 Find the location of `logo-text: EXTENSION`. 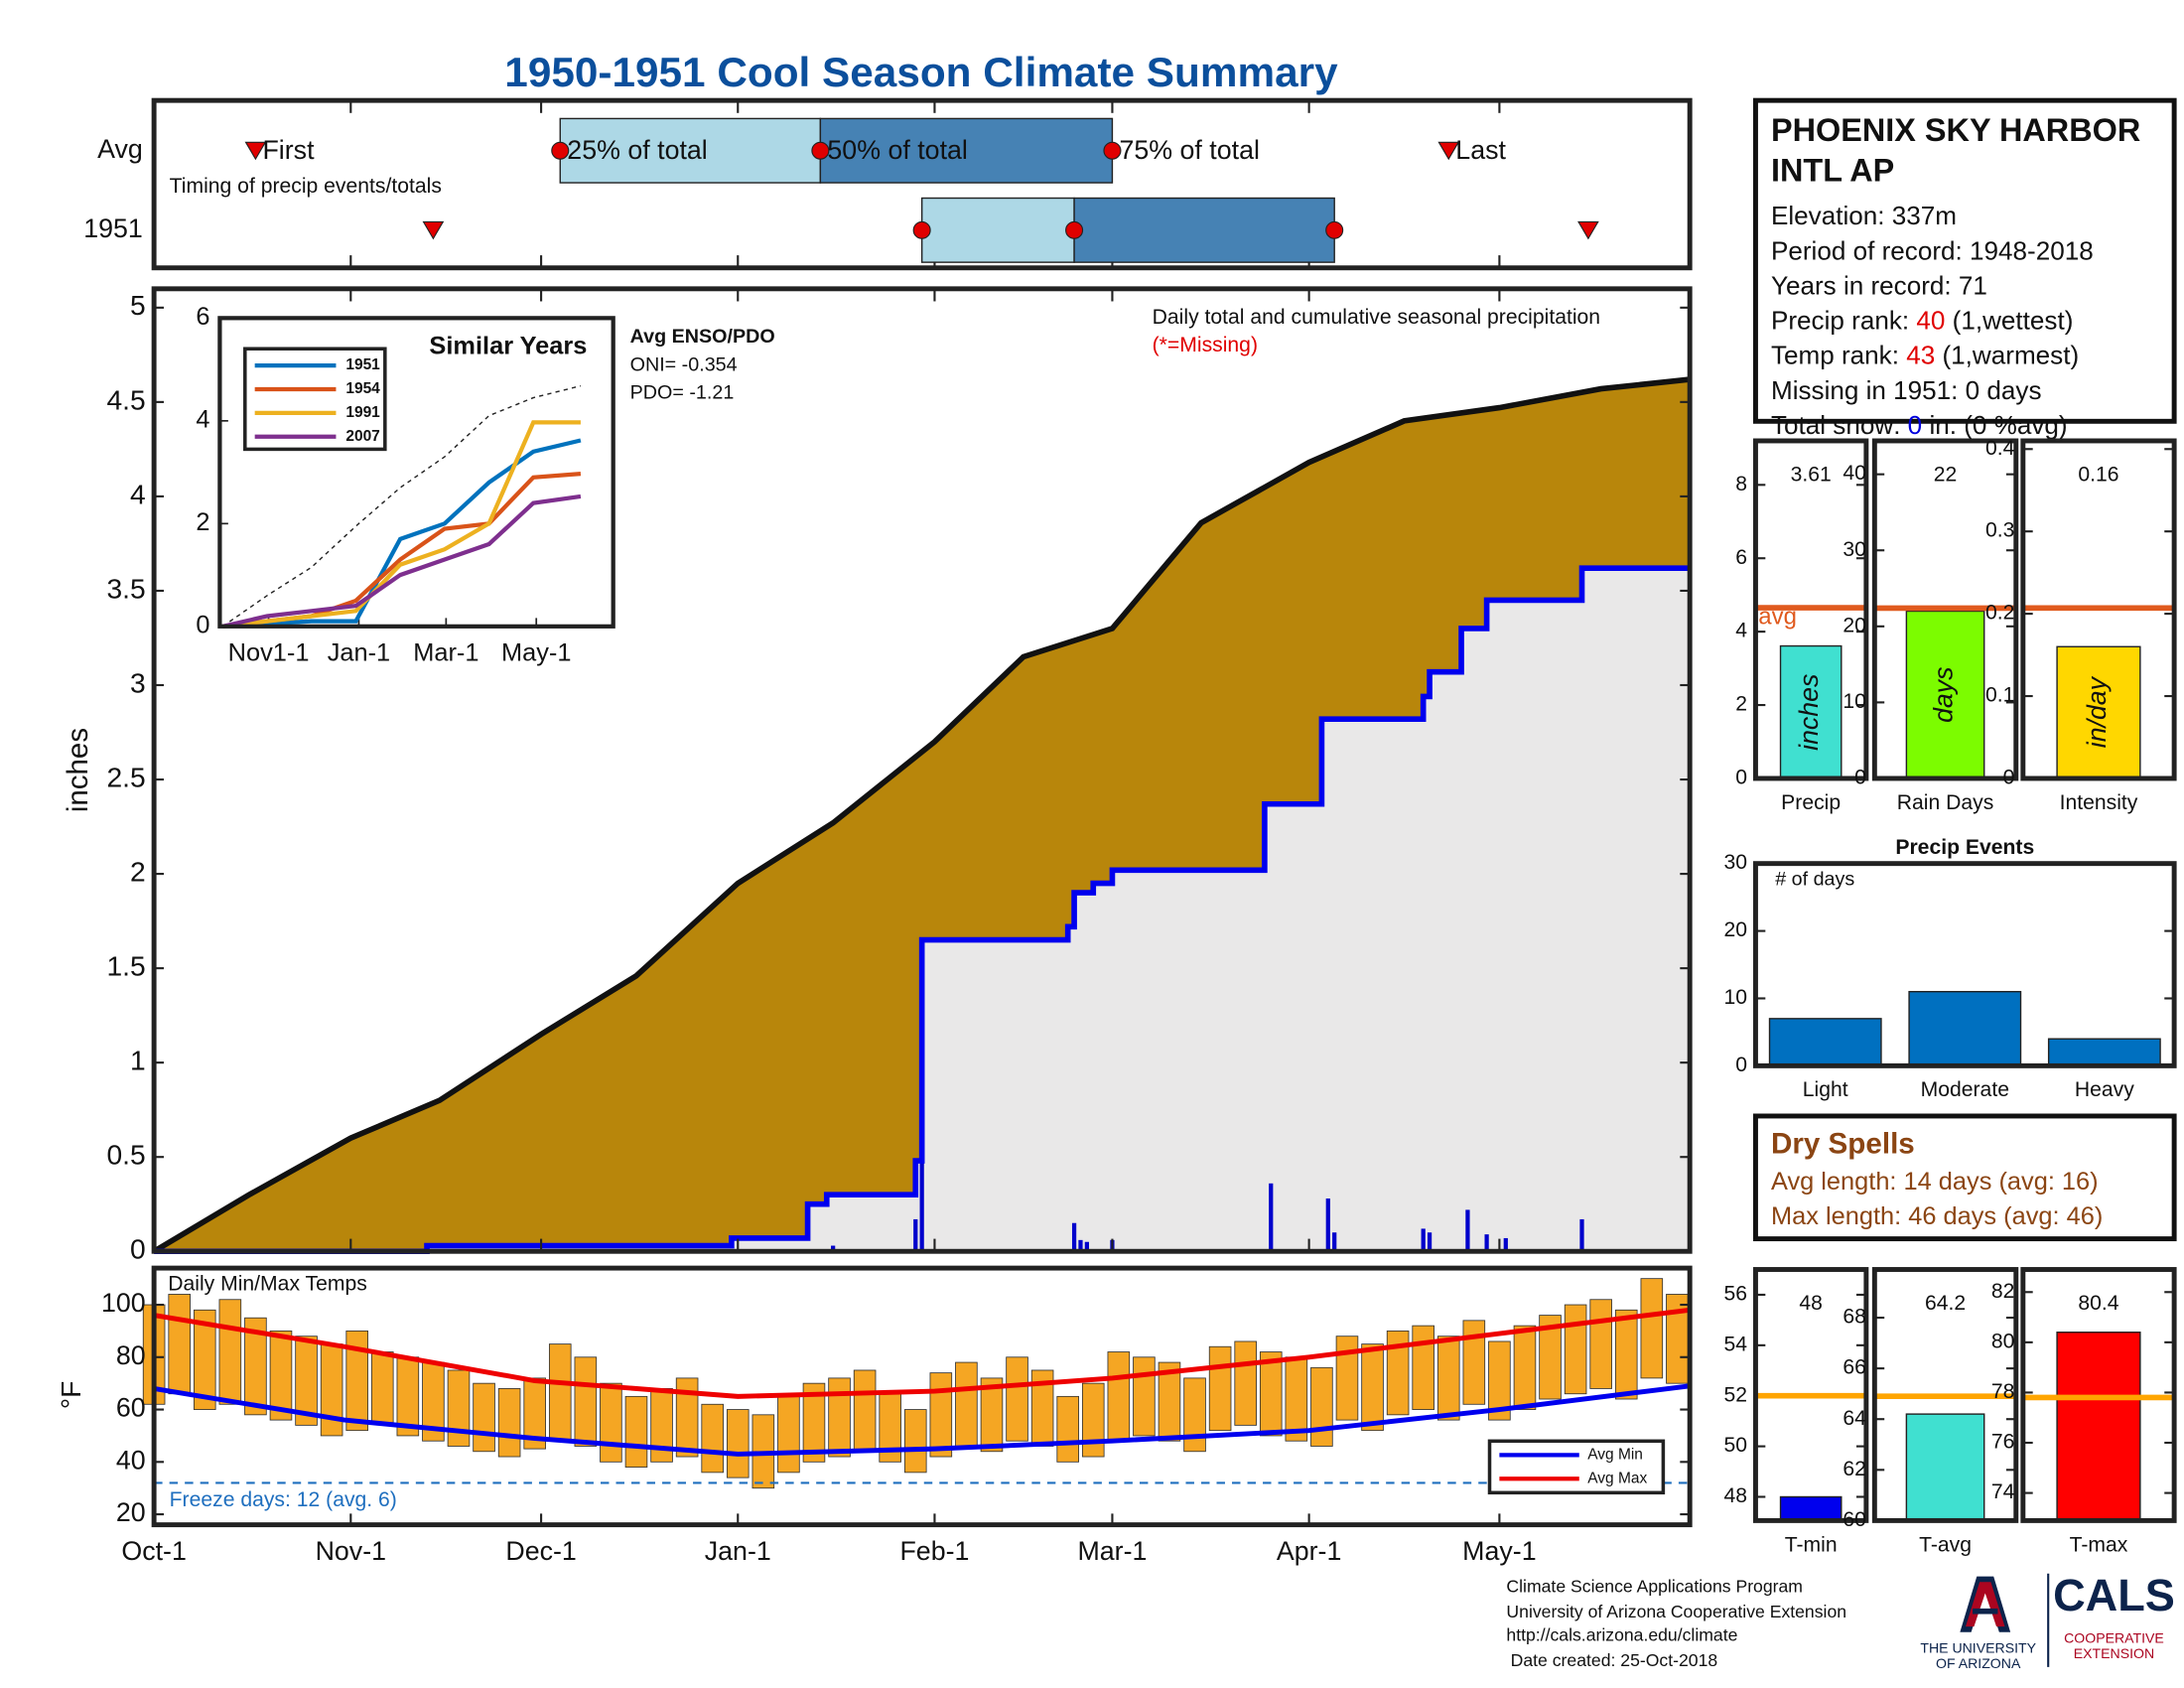

logo-text: EXTENSION is located at coordinates (2114, 1653).